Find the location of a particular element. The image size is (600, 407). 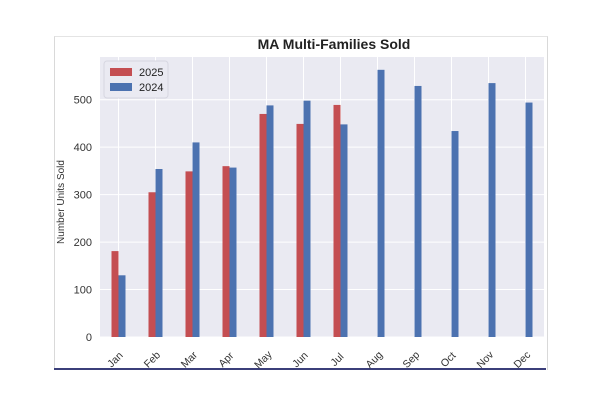

bar-2025-Feb is located at coordinates (152, 264).